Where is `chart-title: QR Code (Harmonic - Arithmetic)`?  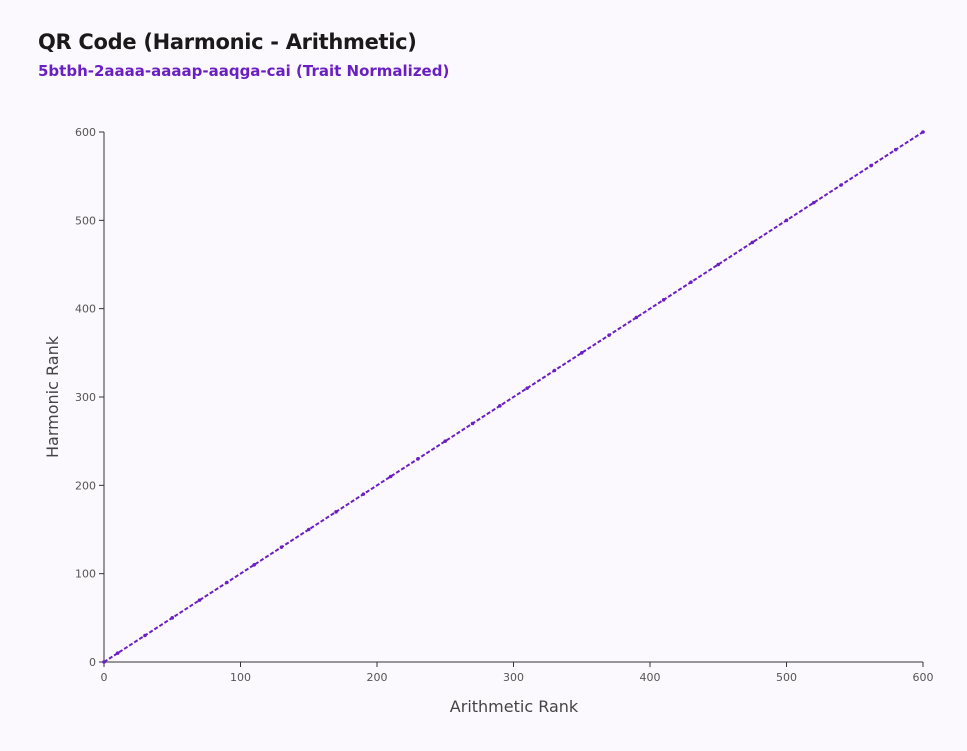
chart-title: QR Code (Harmonic - Arithmetic) is located at coordinates (227, 42).